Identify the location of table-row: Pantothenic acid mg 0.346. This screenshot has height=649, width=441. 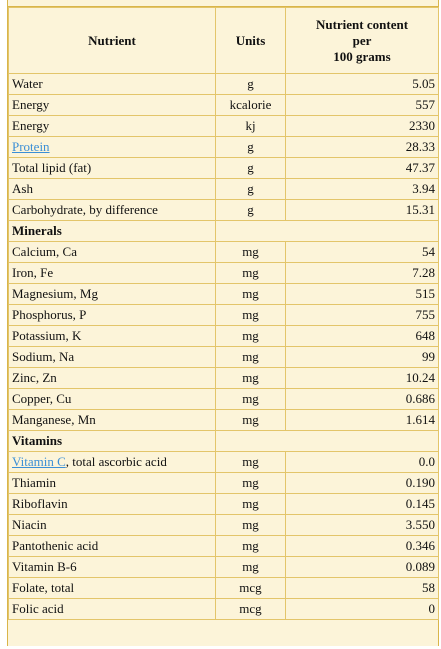
(223, 546).